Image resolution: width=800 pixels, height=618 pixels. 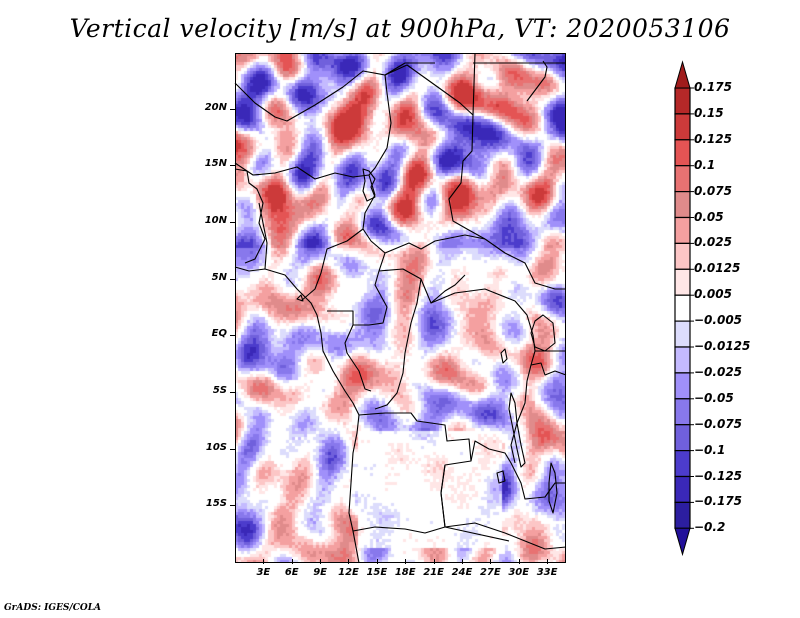 I want to click on x-tick-label: 3E, so click(x=263, y=572).